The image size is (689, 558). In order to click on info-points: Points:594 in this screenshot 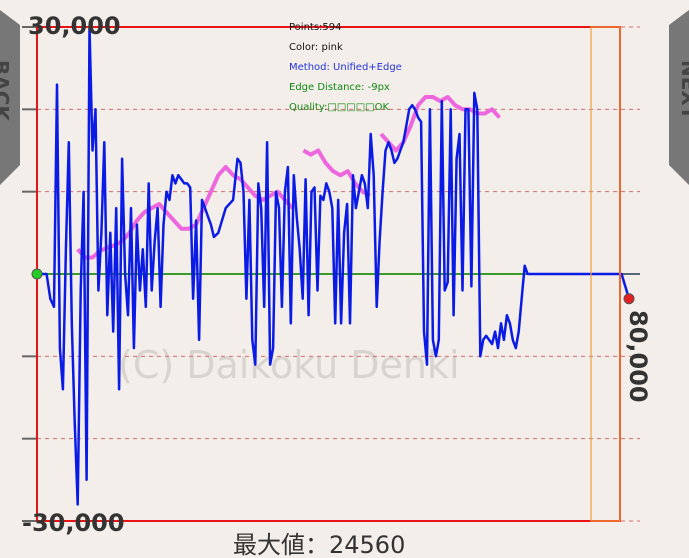, I will do `click(315, 27)`.